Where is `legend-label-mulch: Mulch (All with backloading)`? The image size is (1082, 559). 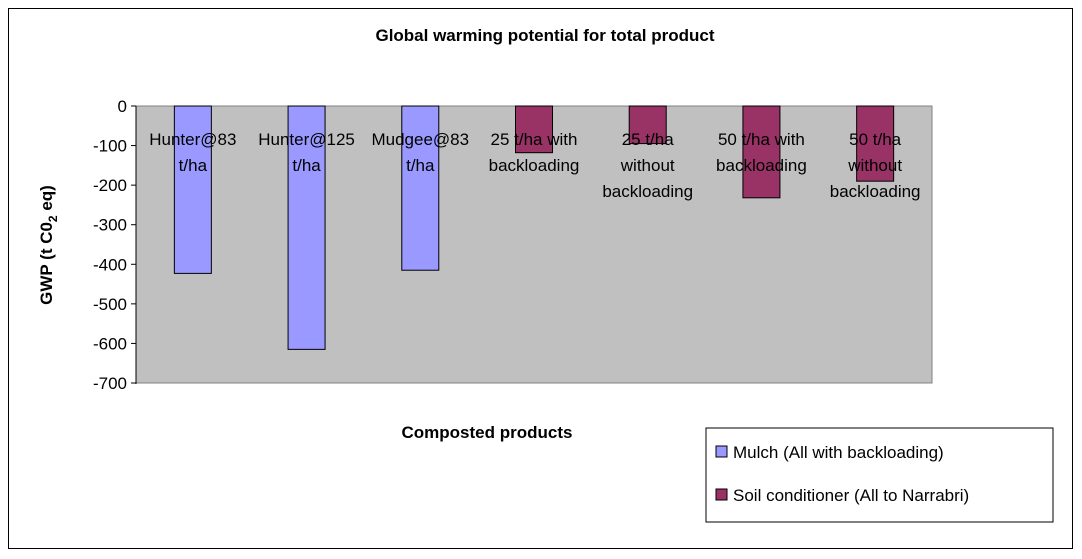
legend-label-mulch: Mulch (All with backloading) is located at coordinates (838, 452).